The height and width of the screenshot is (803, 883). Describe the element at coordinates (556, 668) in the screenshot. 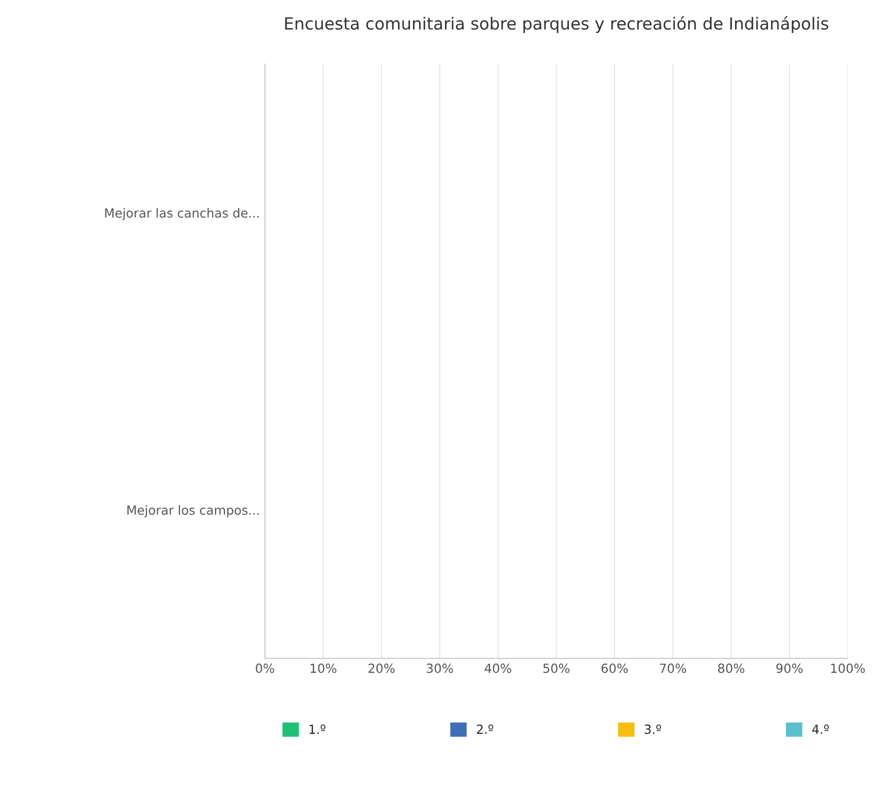

I see `x-tick-label: 50%` at that location.